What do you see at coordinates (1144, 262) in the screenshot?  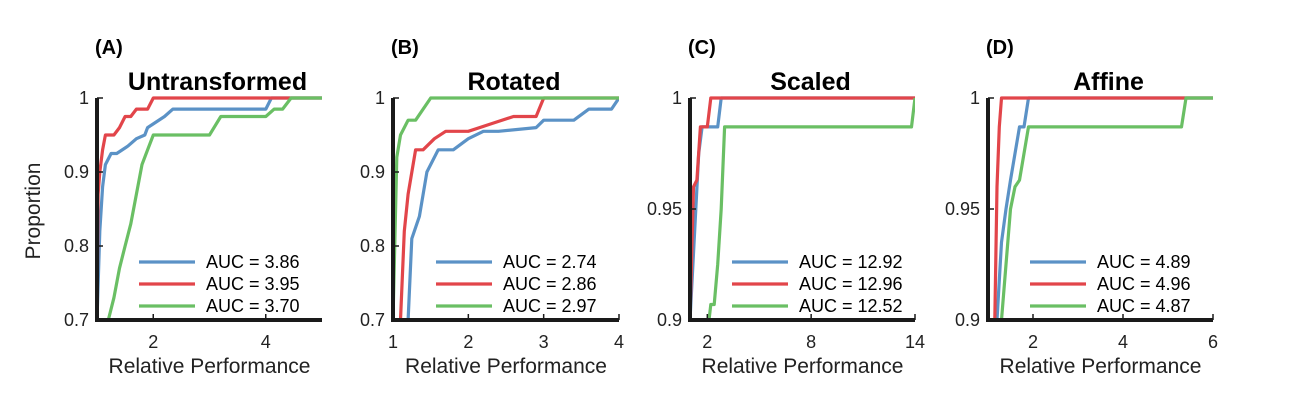 I see `legend-label: AUC = 4.89` at bounding box center [1144, 262].